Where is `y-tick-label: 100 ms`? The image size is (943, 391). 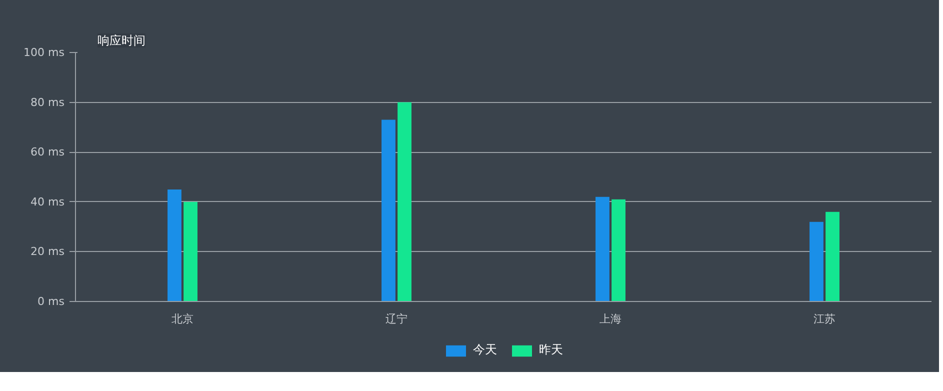
y-tick-label: 100 ms is located at coordinates (44, 52).